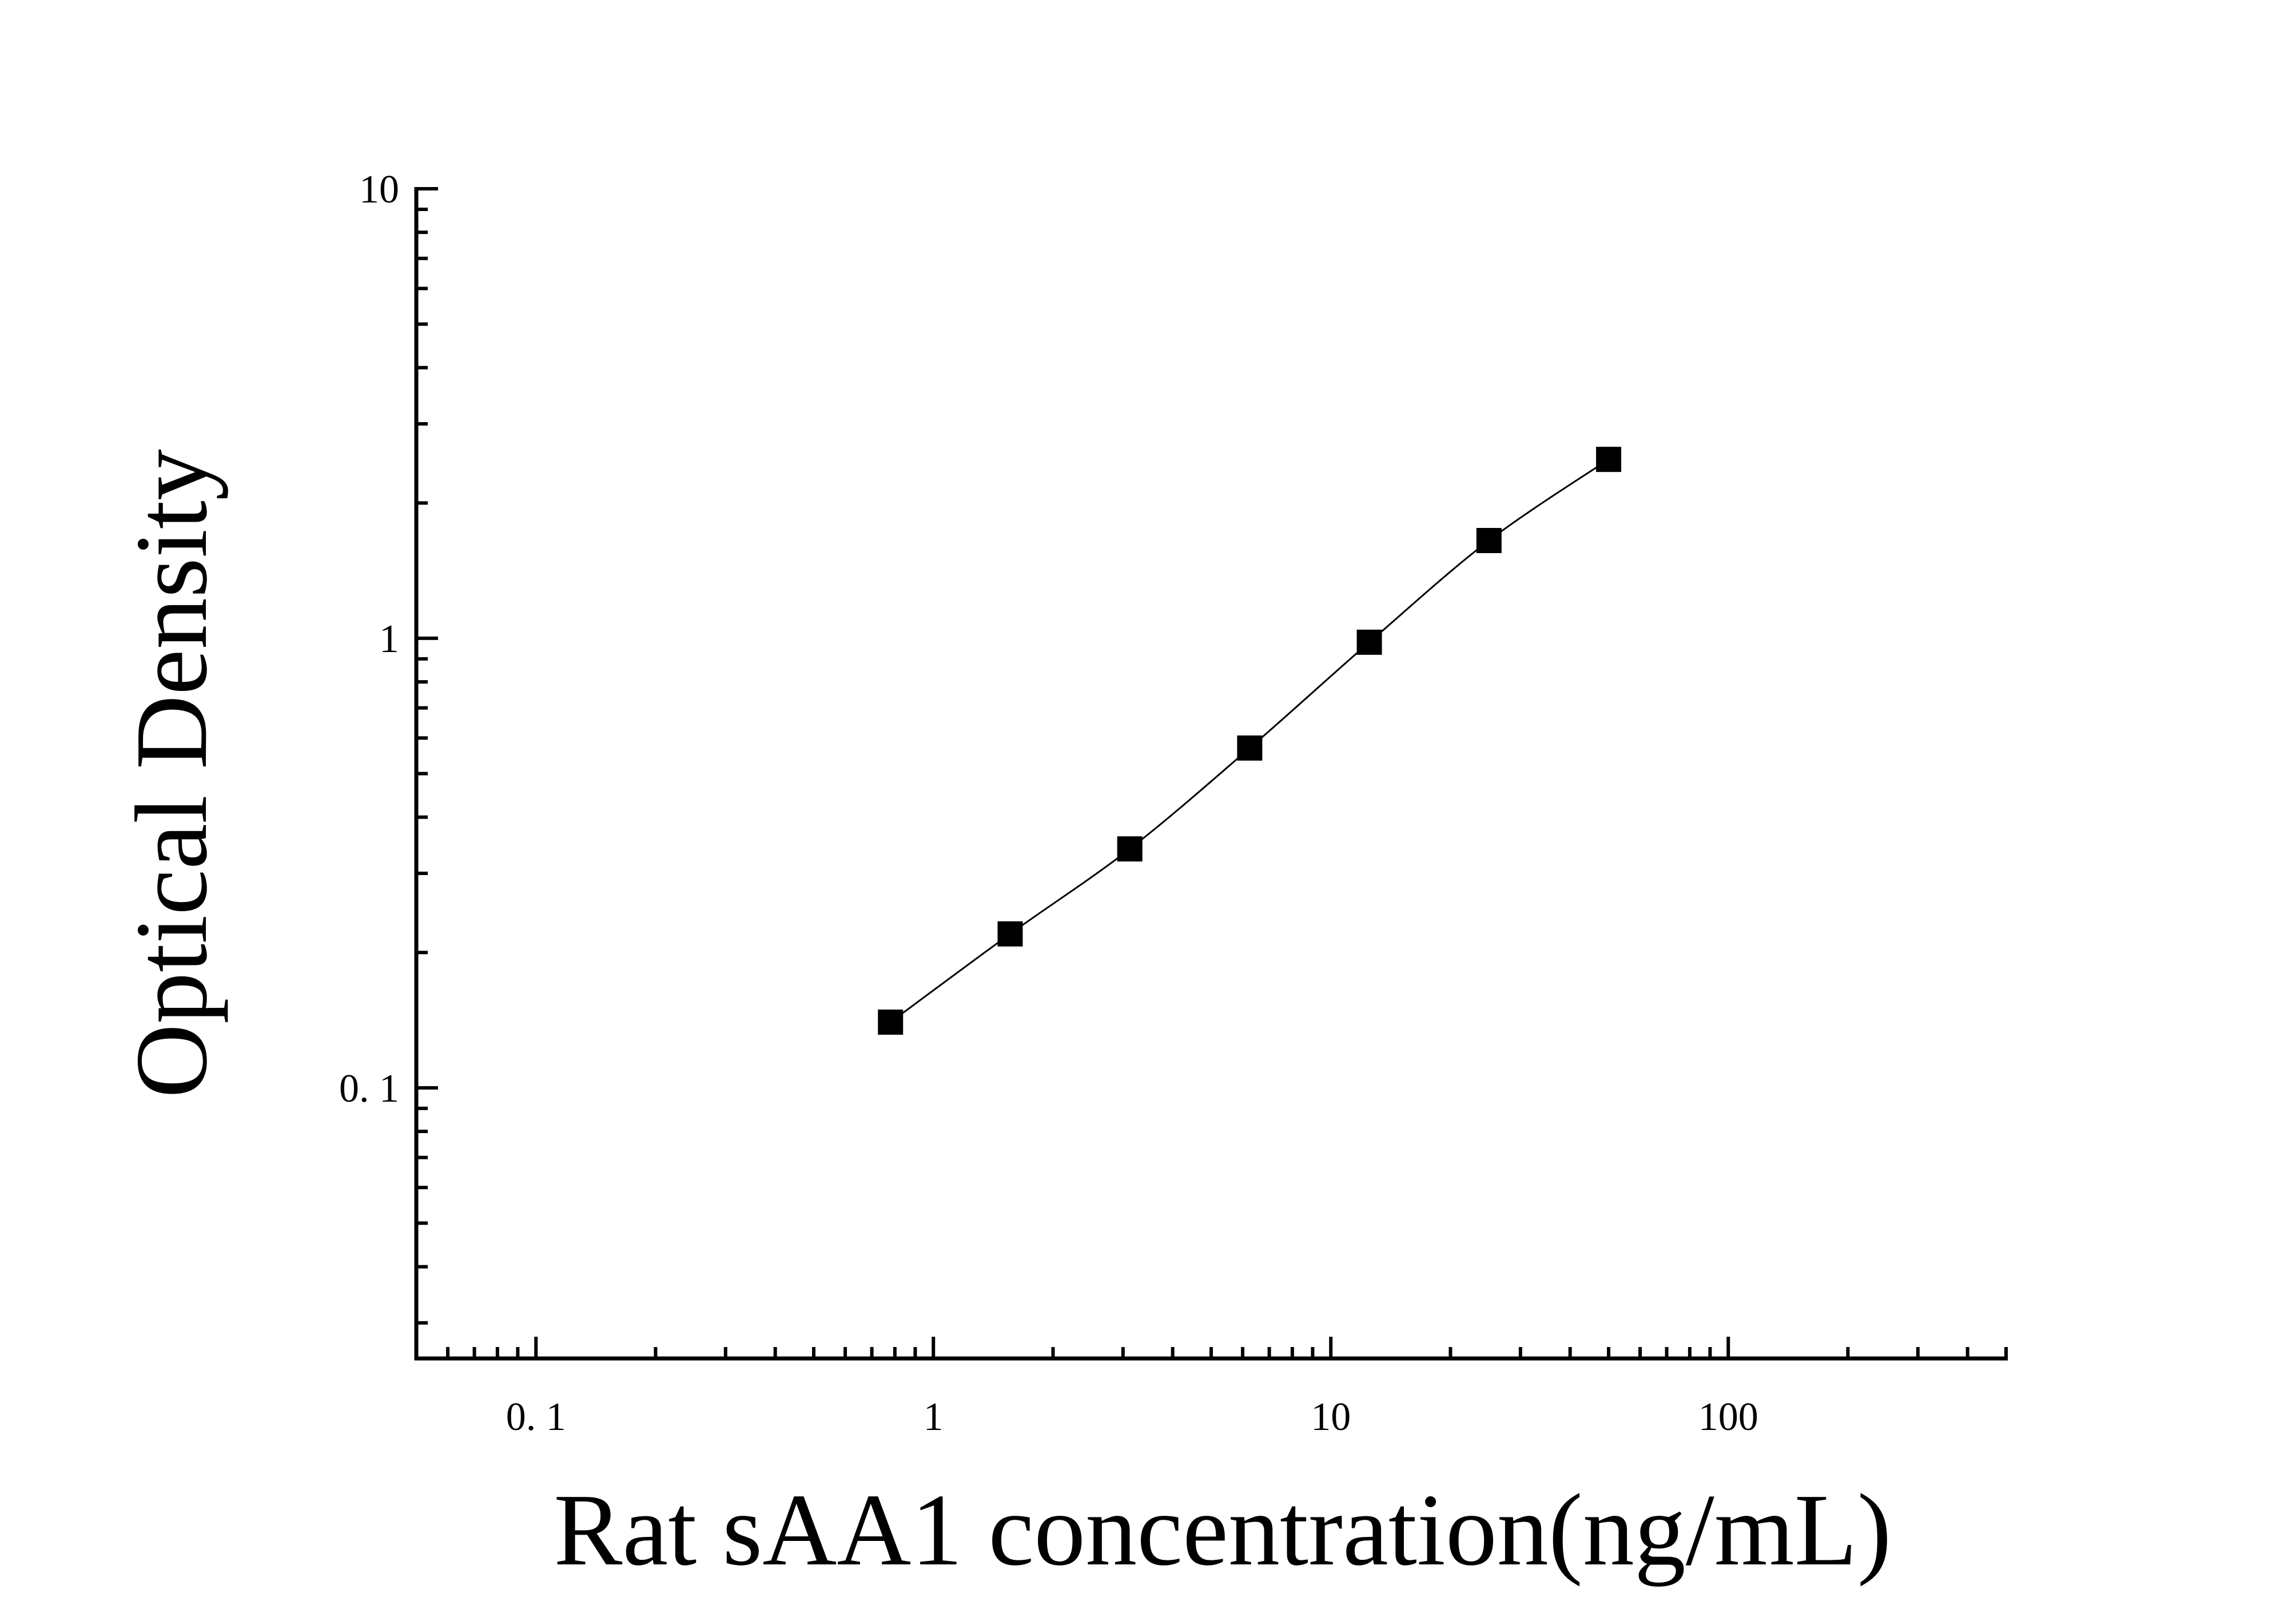 Image resolution: width=2296 pixels, height=1605 pixels. Describe the element at coordinates (1728, 1417) in the screenshot. I see `x-tick-label: 100` at that location.